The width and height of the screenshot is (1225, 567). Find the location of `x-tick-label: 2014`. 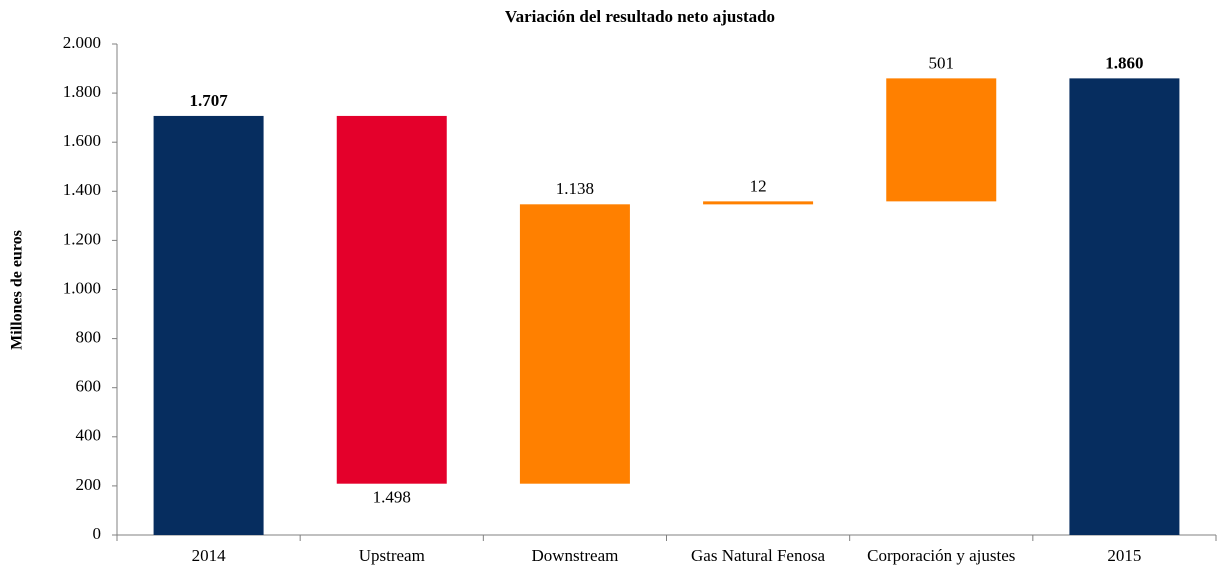

x-tick-label: 2014 is located at coordinates (209, 555).